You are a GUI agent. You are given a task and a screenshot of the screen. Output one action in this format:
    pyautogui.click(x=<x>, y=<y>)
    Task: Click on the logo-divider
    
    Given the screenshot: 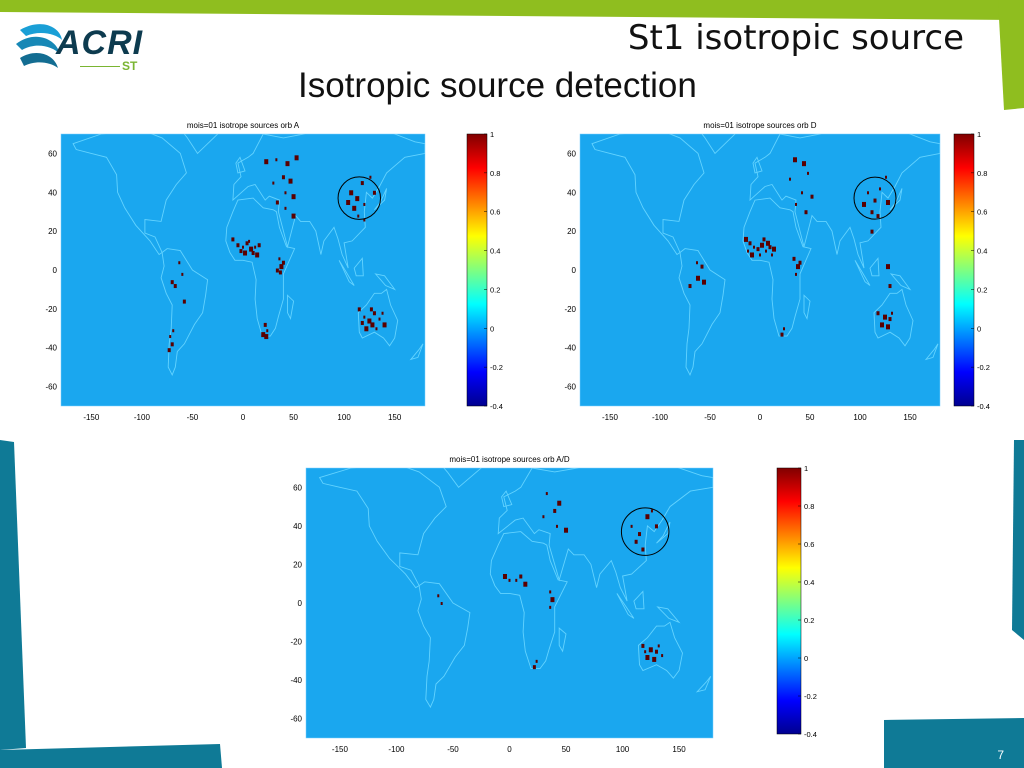 What is the action you would take?
    pyautogui.click(x=100, y=66)
    